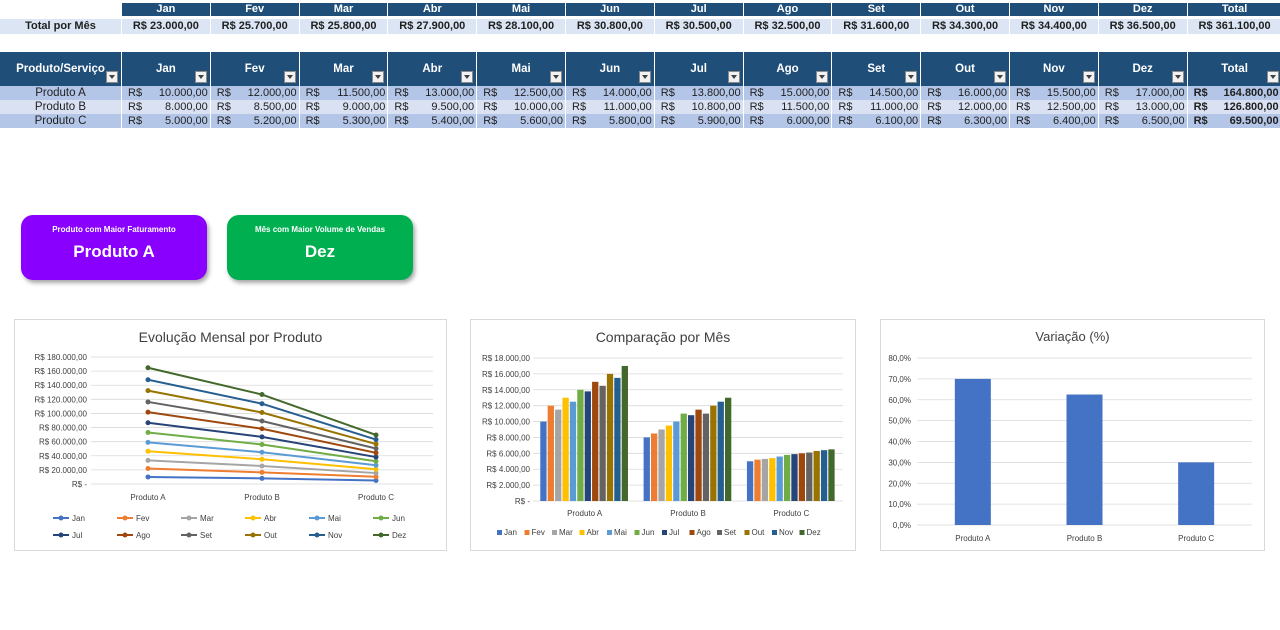 The height and width of the screenshot is (630, 1280). What do you see at coordinates (186, 107) in the screenshot?
I see `cell-amount: 8.000,00` at bounding box center [186, 107].